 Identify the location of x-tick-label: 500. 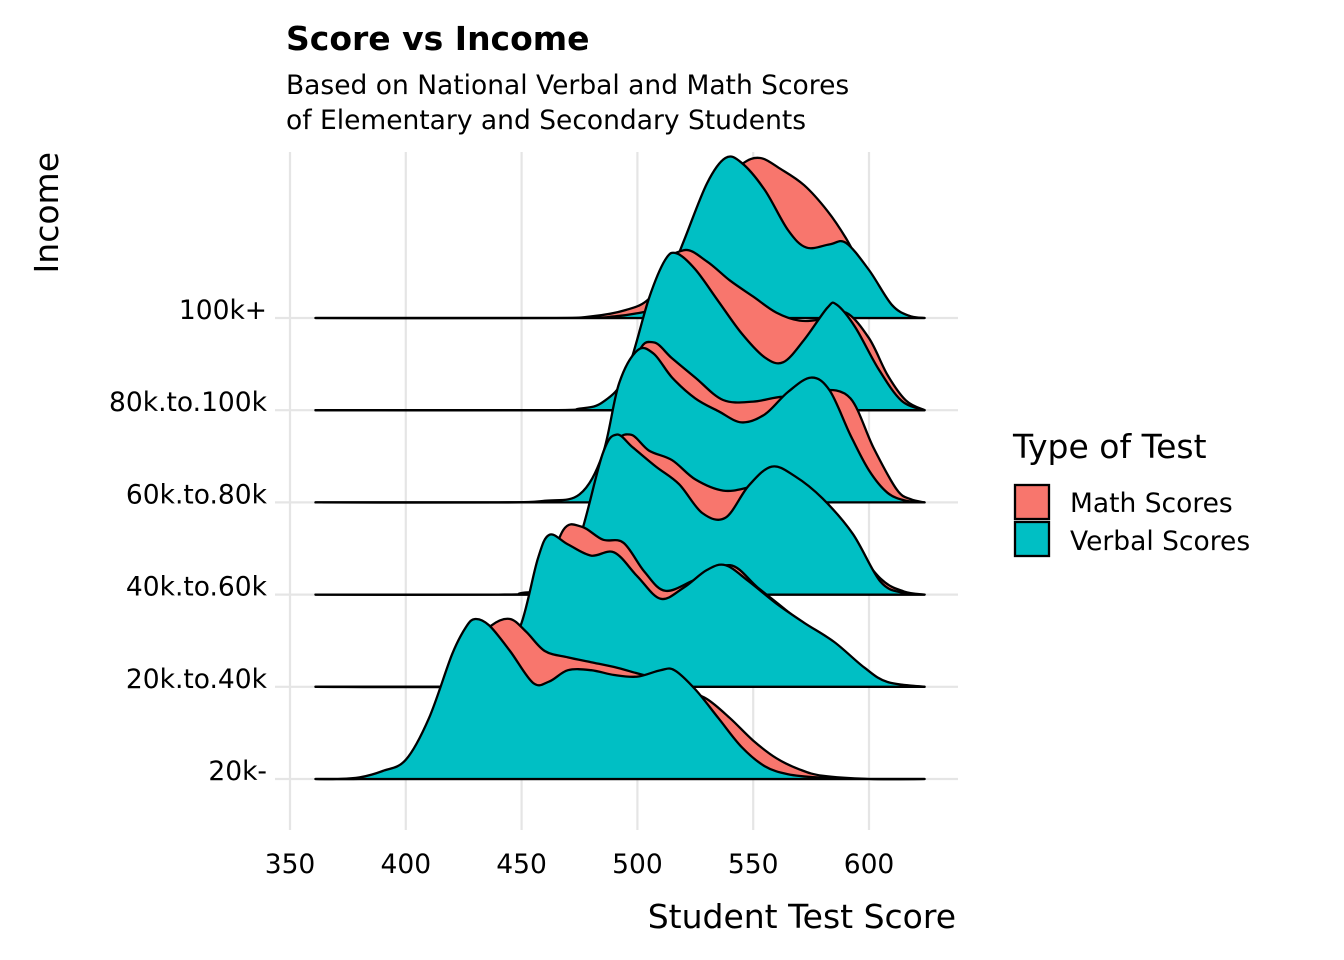
(637, 864).